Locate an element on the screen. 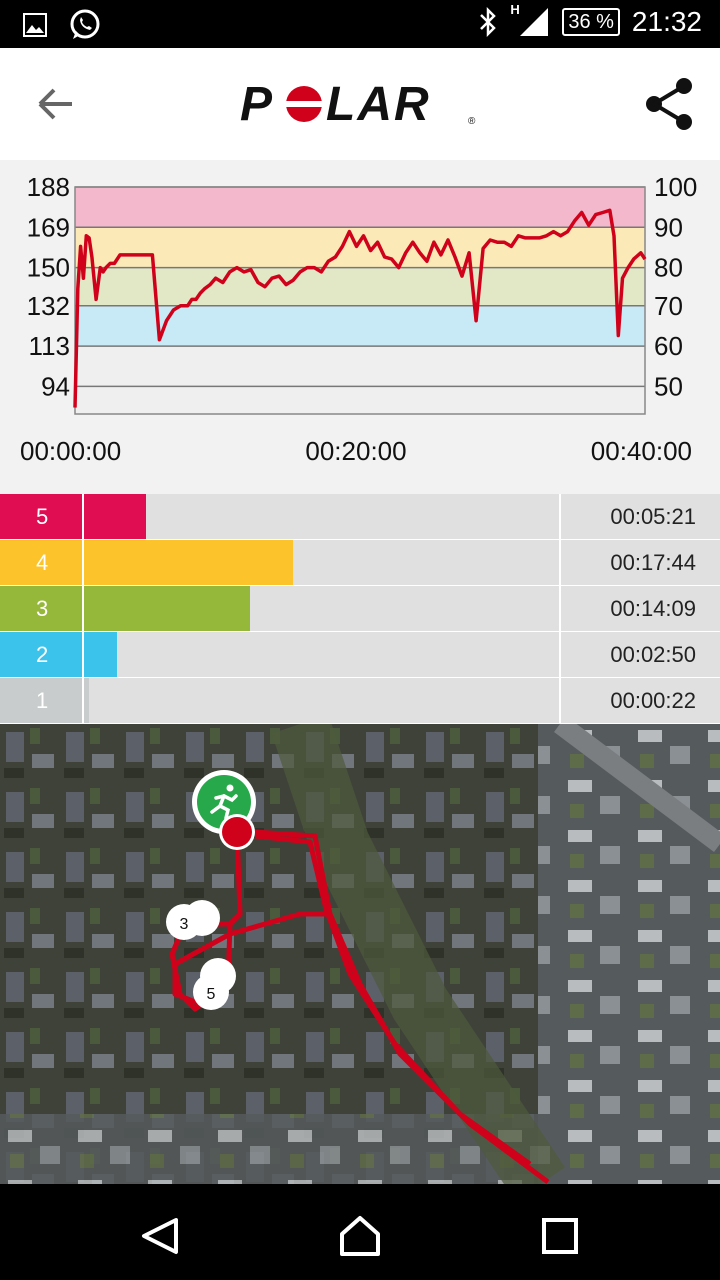  clock: 21:32 is located at coordinates (666, 21).